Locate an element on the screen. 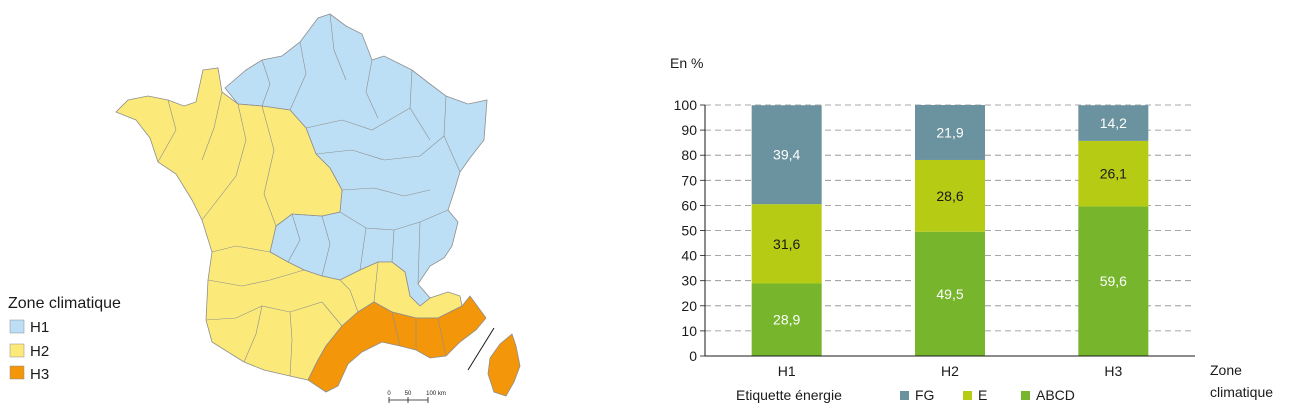 Image resolution: width=1300 pixels, height=416 pixels. bar-h3-fg is located at coordinates (1113, 123).